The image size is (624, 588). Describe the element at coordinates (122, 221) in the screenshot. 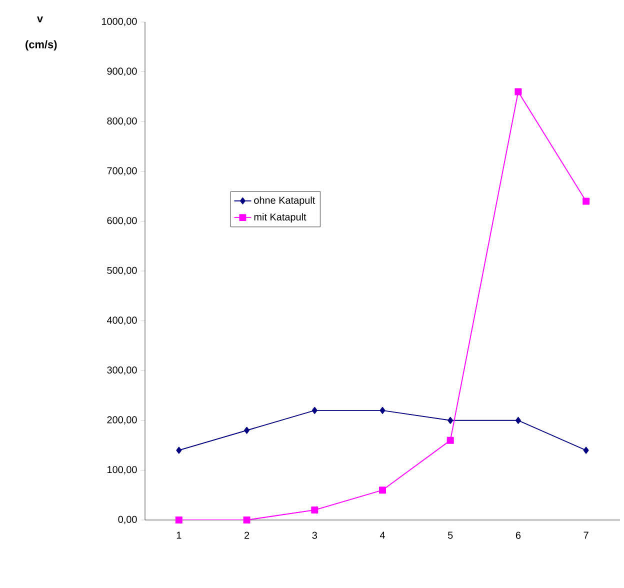

I see `y-tick-label: 600,00` at that location.